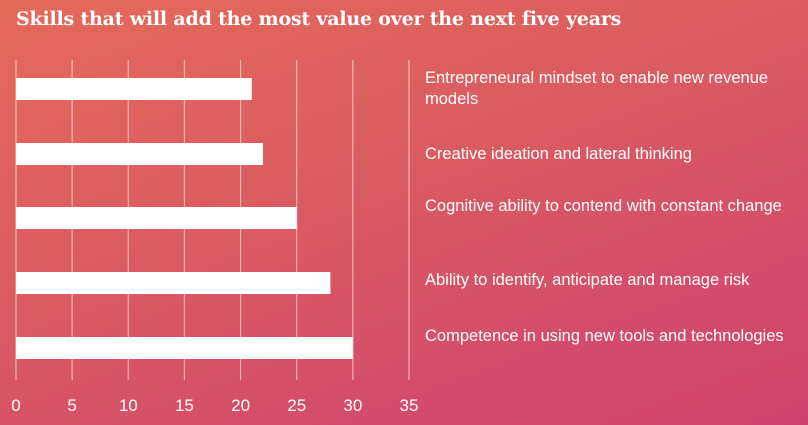 This screenshot has width=808, height=425. Describe the element at coordinates (184, 405) in the screenshot. I see `x-tick-label: 15` at that location.